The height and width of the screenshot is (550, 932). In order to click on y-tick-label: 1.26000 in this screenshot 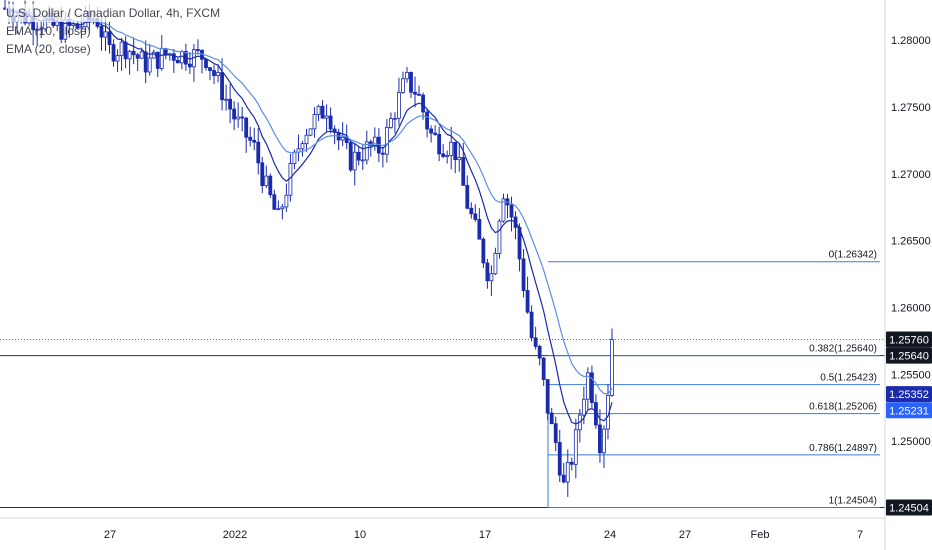, I will do `click(911, 308)`.